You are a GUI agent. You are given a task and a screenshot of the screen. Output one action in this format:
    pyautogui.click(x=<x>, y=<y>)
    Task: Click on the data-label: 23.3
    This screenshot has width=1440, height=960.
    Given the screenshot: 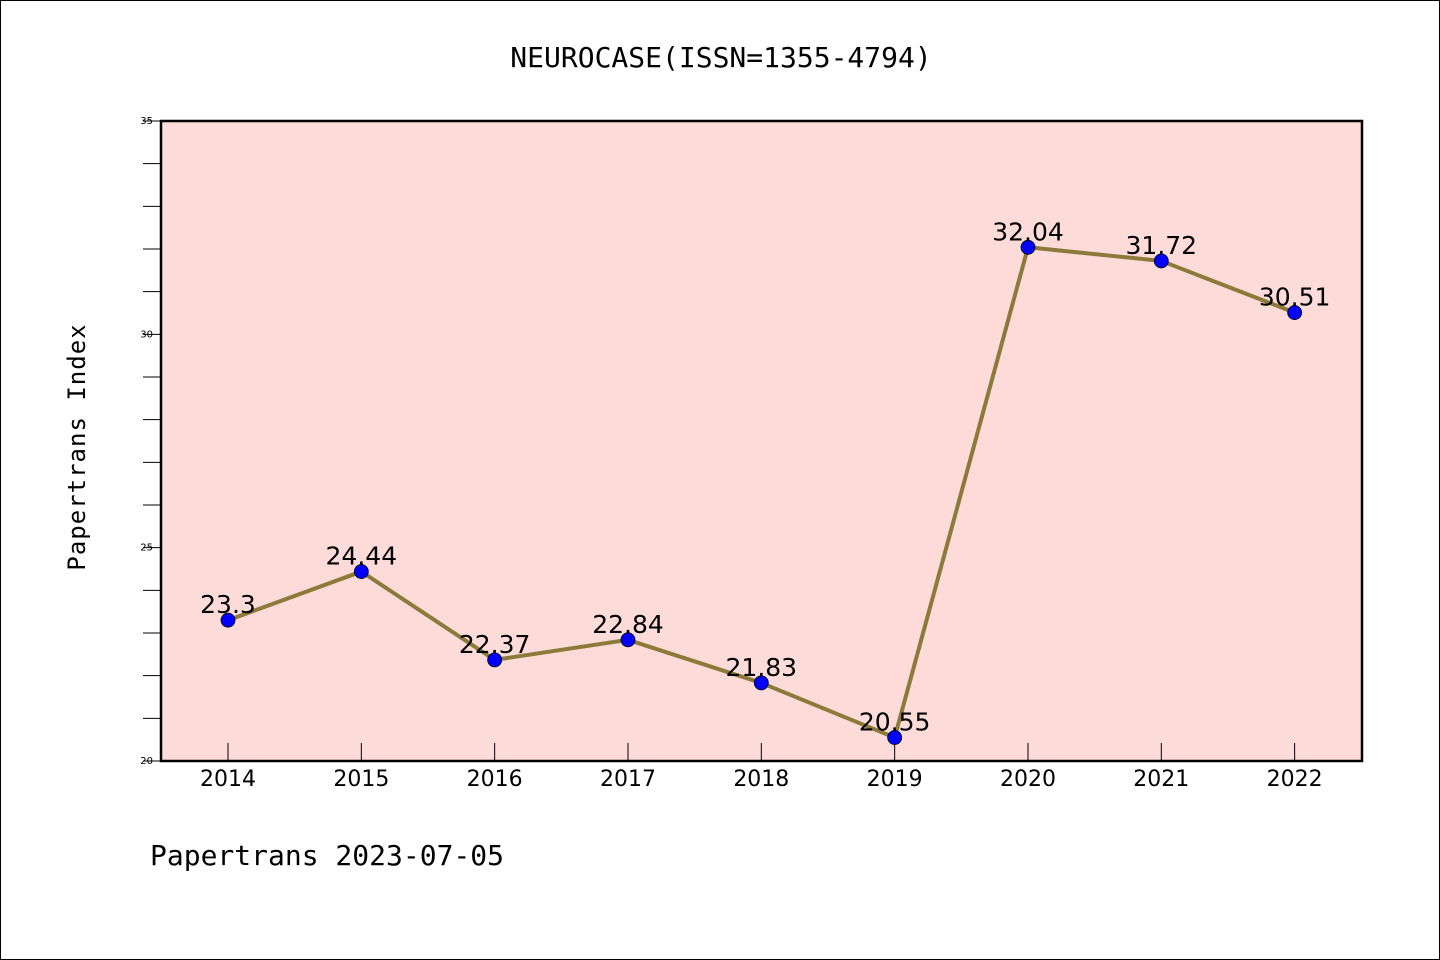 What is the action you would take?
    pyautogui.click(x=228, y=604)
    